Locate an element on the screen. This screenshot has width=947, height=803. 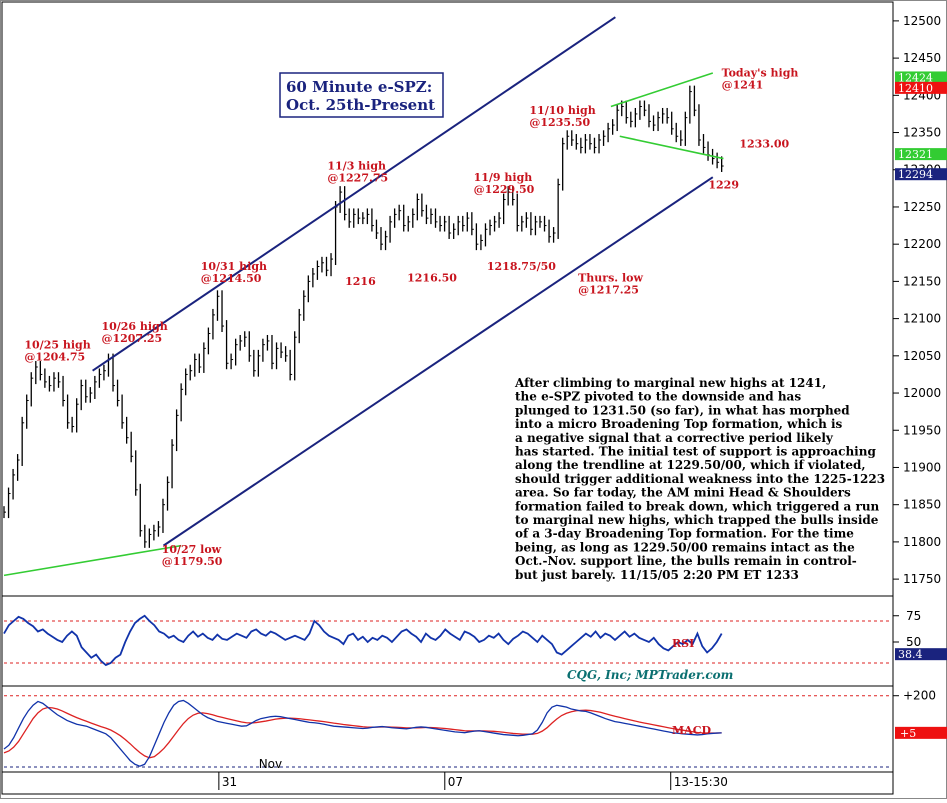
macd-line is located at coordinates (362, 733).